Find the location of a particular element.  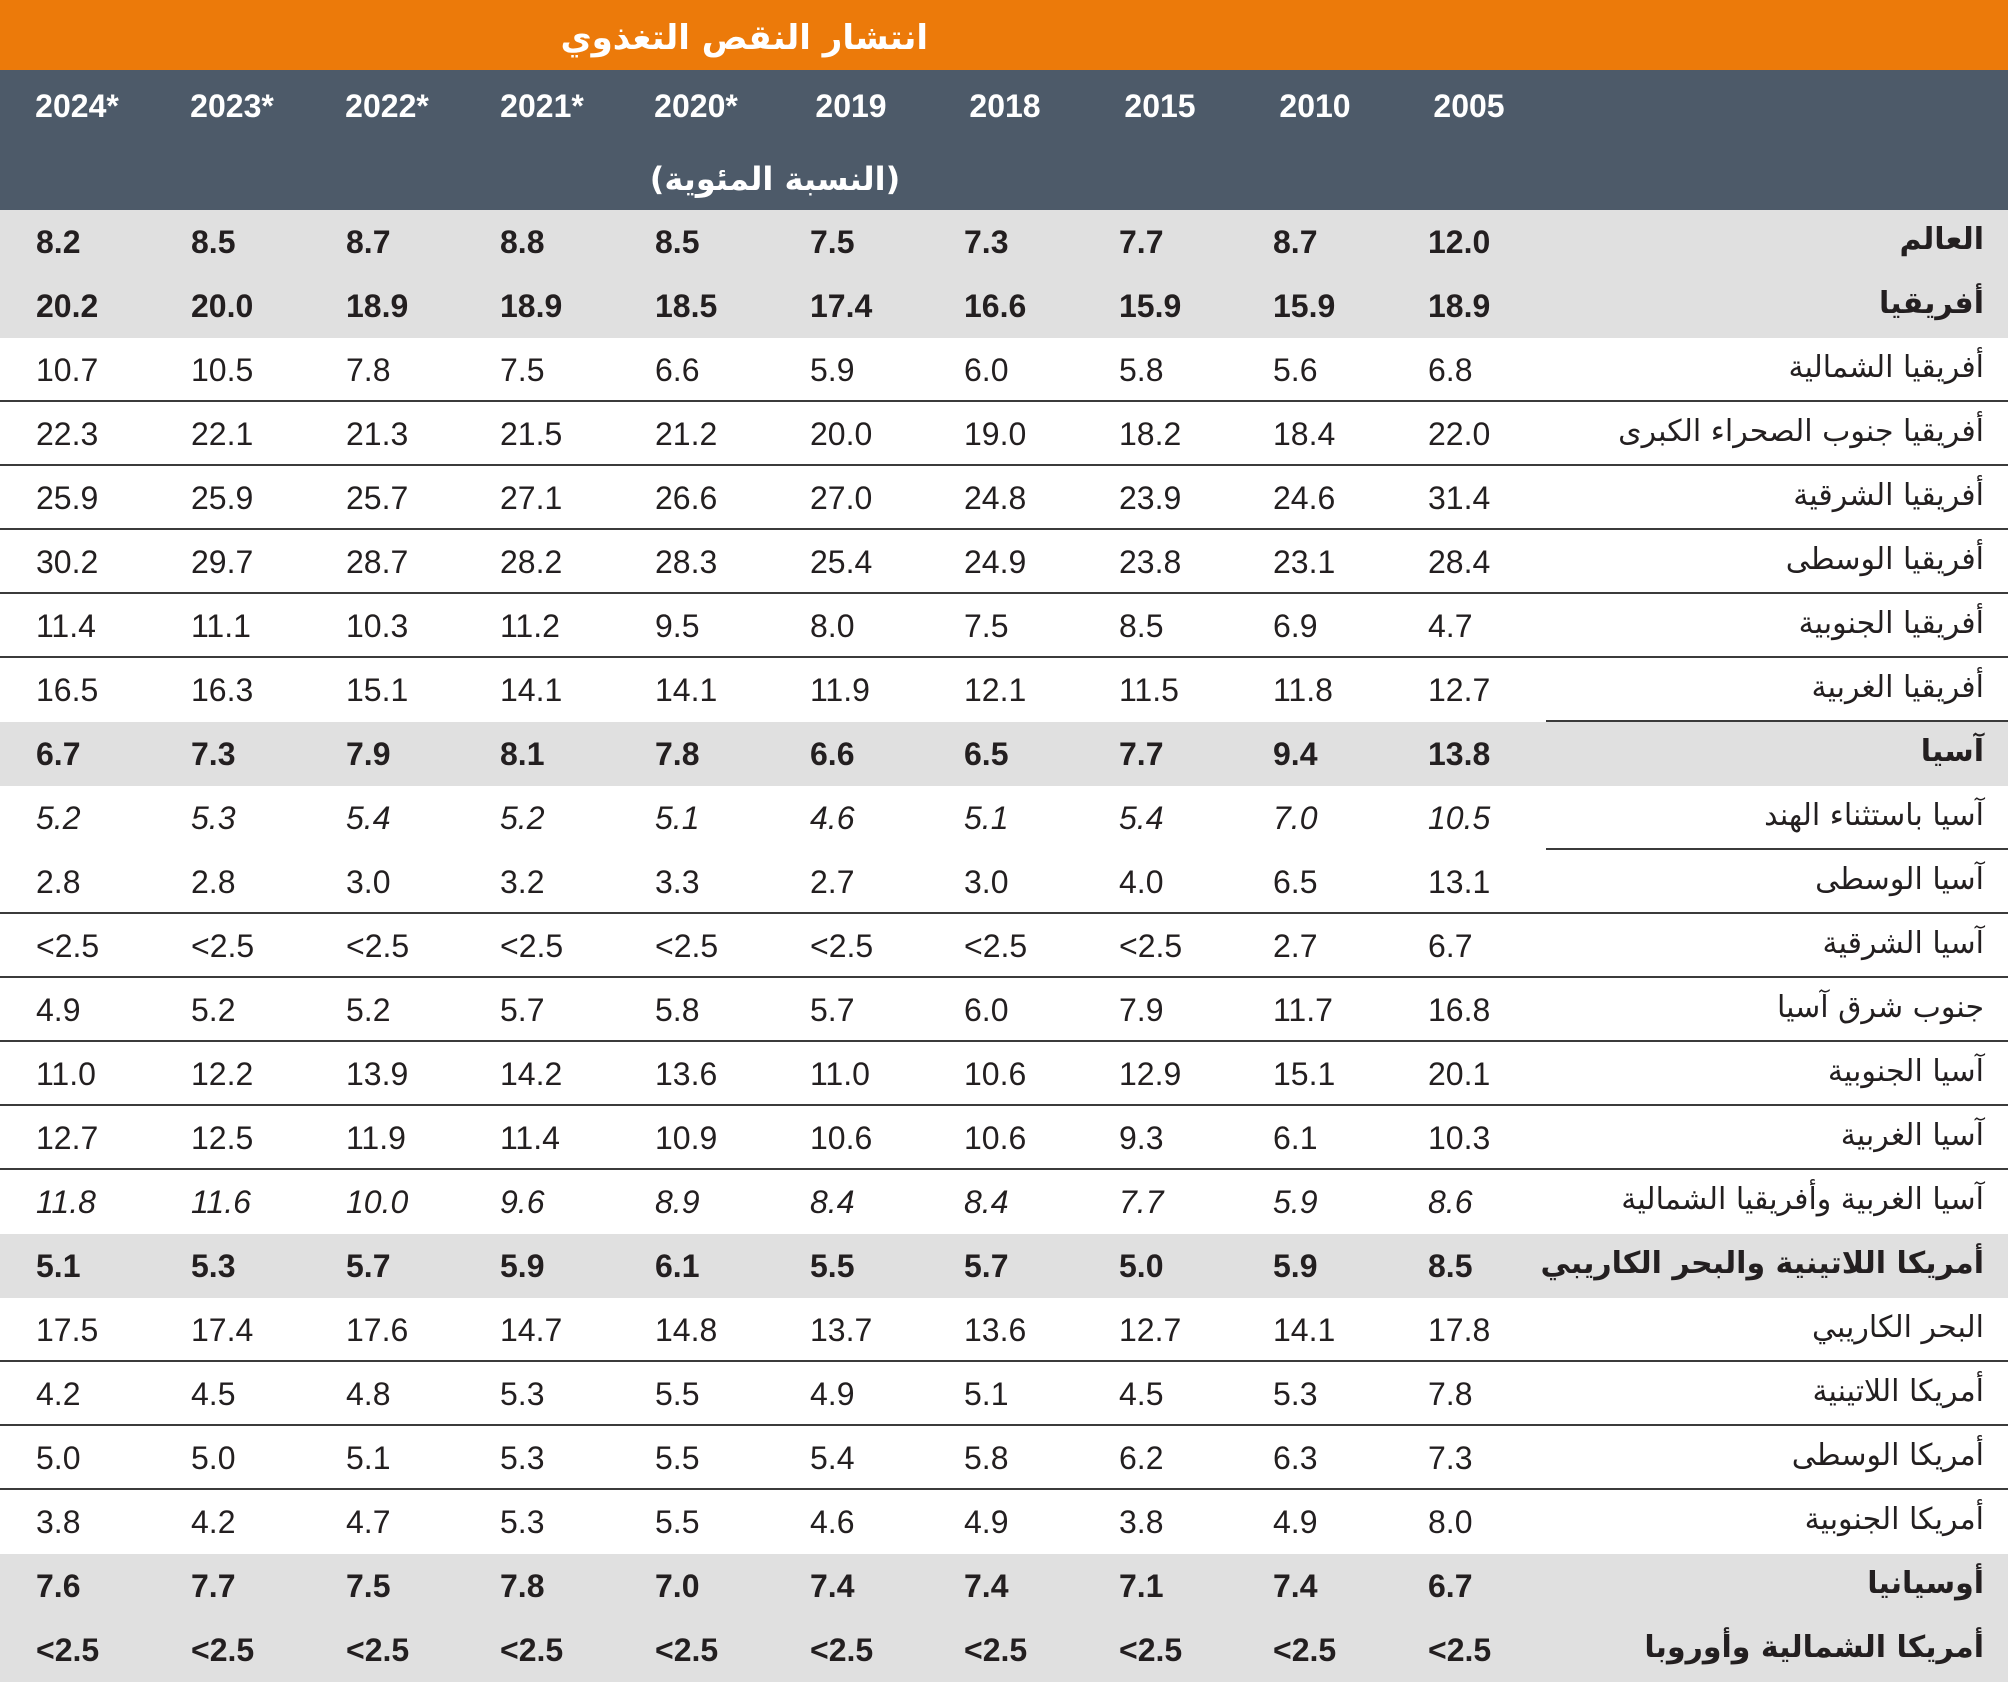

table-cell: 25.4 is located at coordinates (841, 562).